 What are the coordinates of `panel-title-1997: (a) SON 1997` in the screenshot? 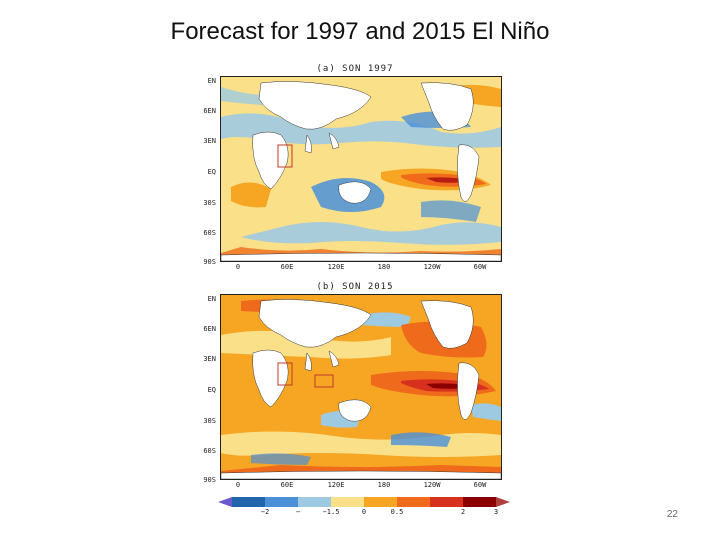 It's located at (355, 69).